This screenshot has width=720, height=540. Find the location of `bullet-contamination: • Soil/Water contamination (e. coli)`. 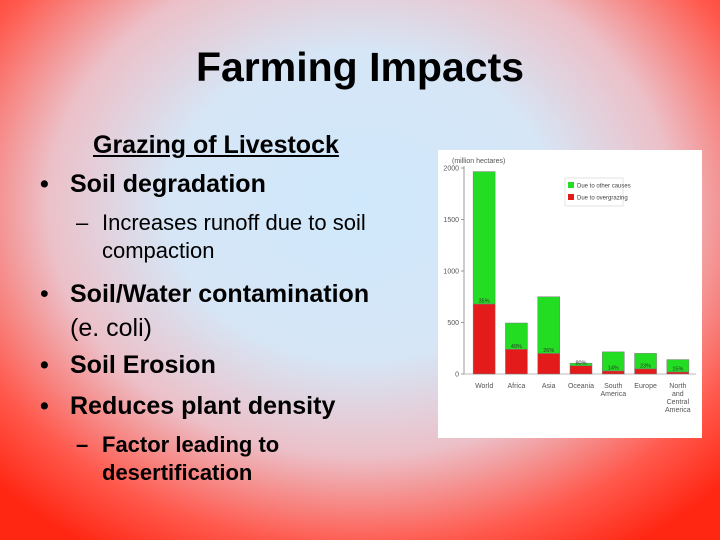

bullet-contamination: • Soil/Water contamination (e. coli) is located at coordinates (235, 311).